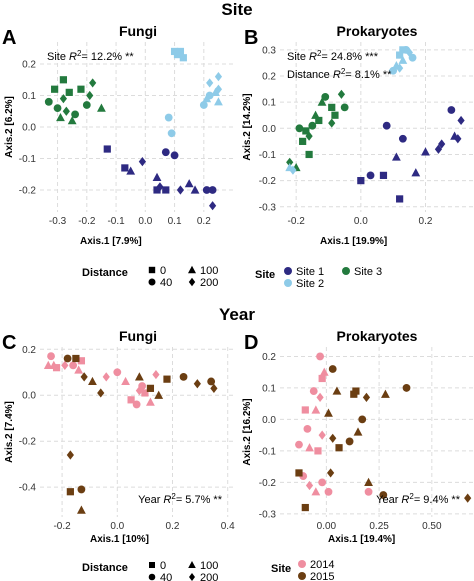 The height and width of the screenshot is (581, 474). Describe the element at coordinates (152, 565) in the screenshot. I see `square-icon` at that location.